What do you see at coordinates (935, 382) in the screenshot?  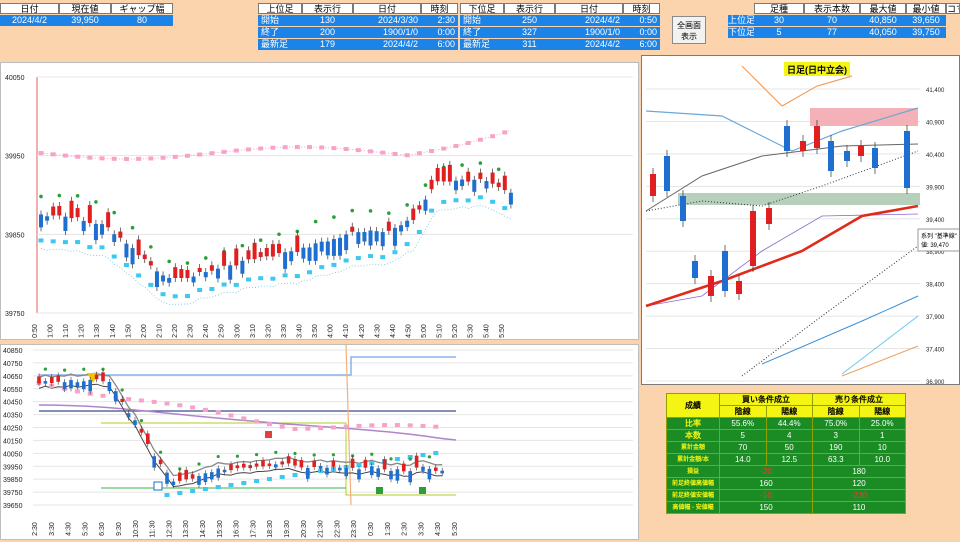 I see `daily-y-tick: 36,900` at bounding box center [935, 382].